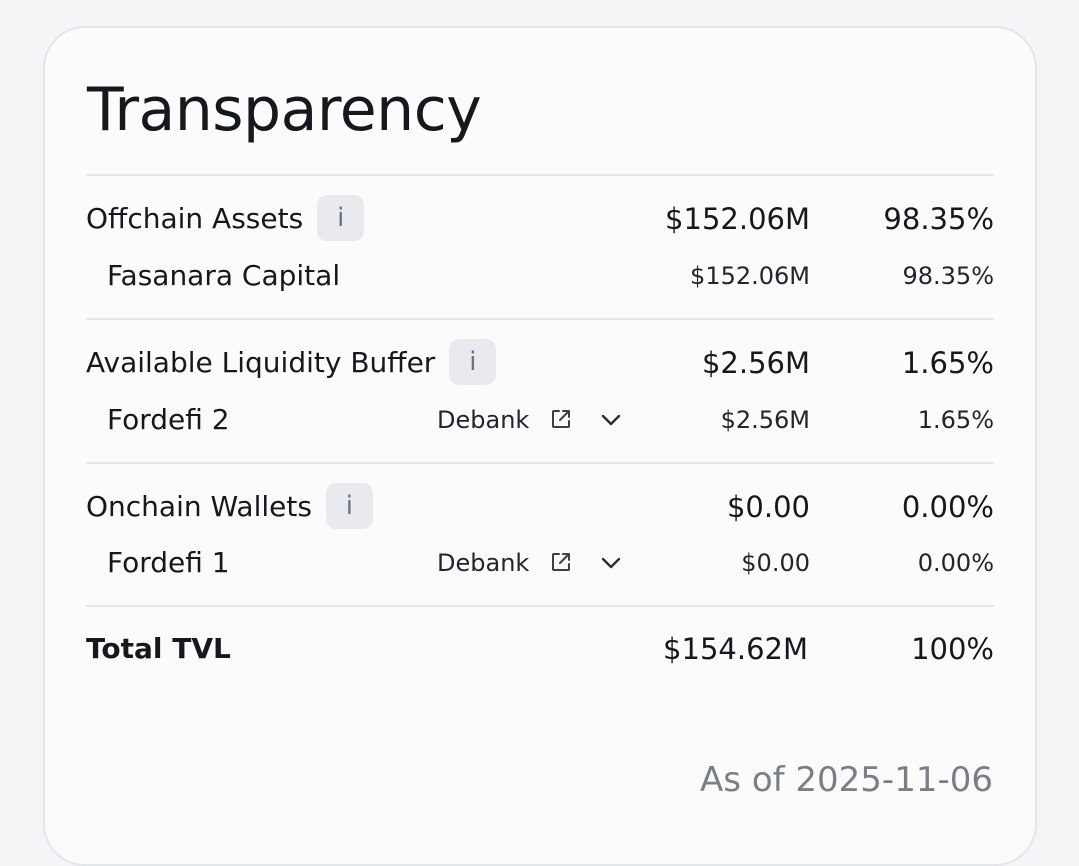 This screenshot has width=1079, height=866. I want to click on section-percent: 1.65%, so click(947, 363).